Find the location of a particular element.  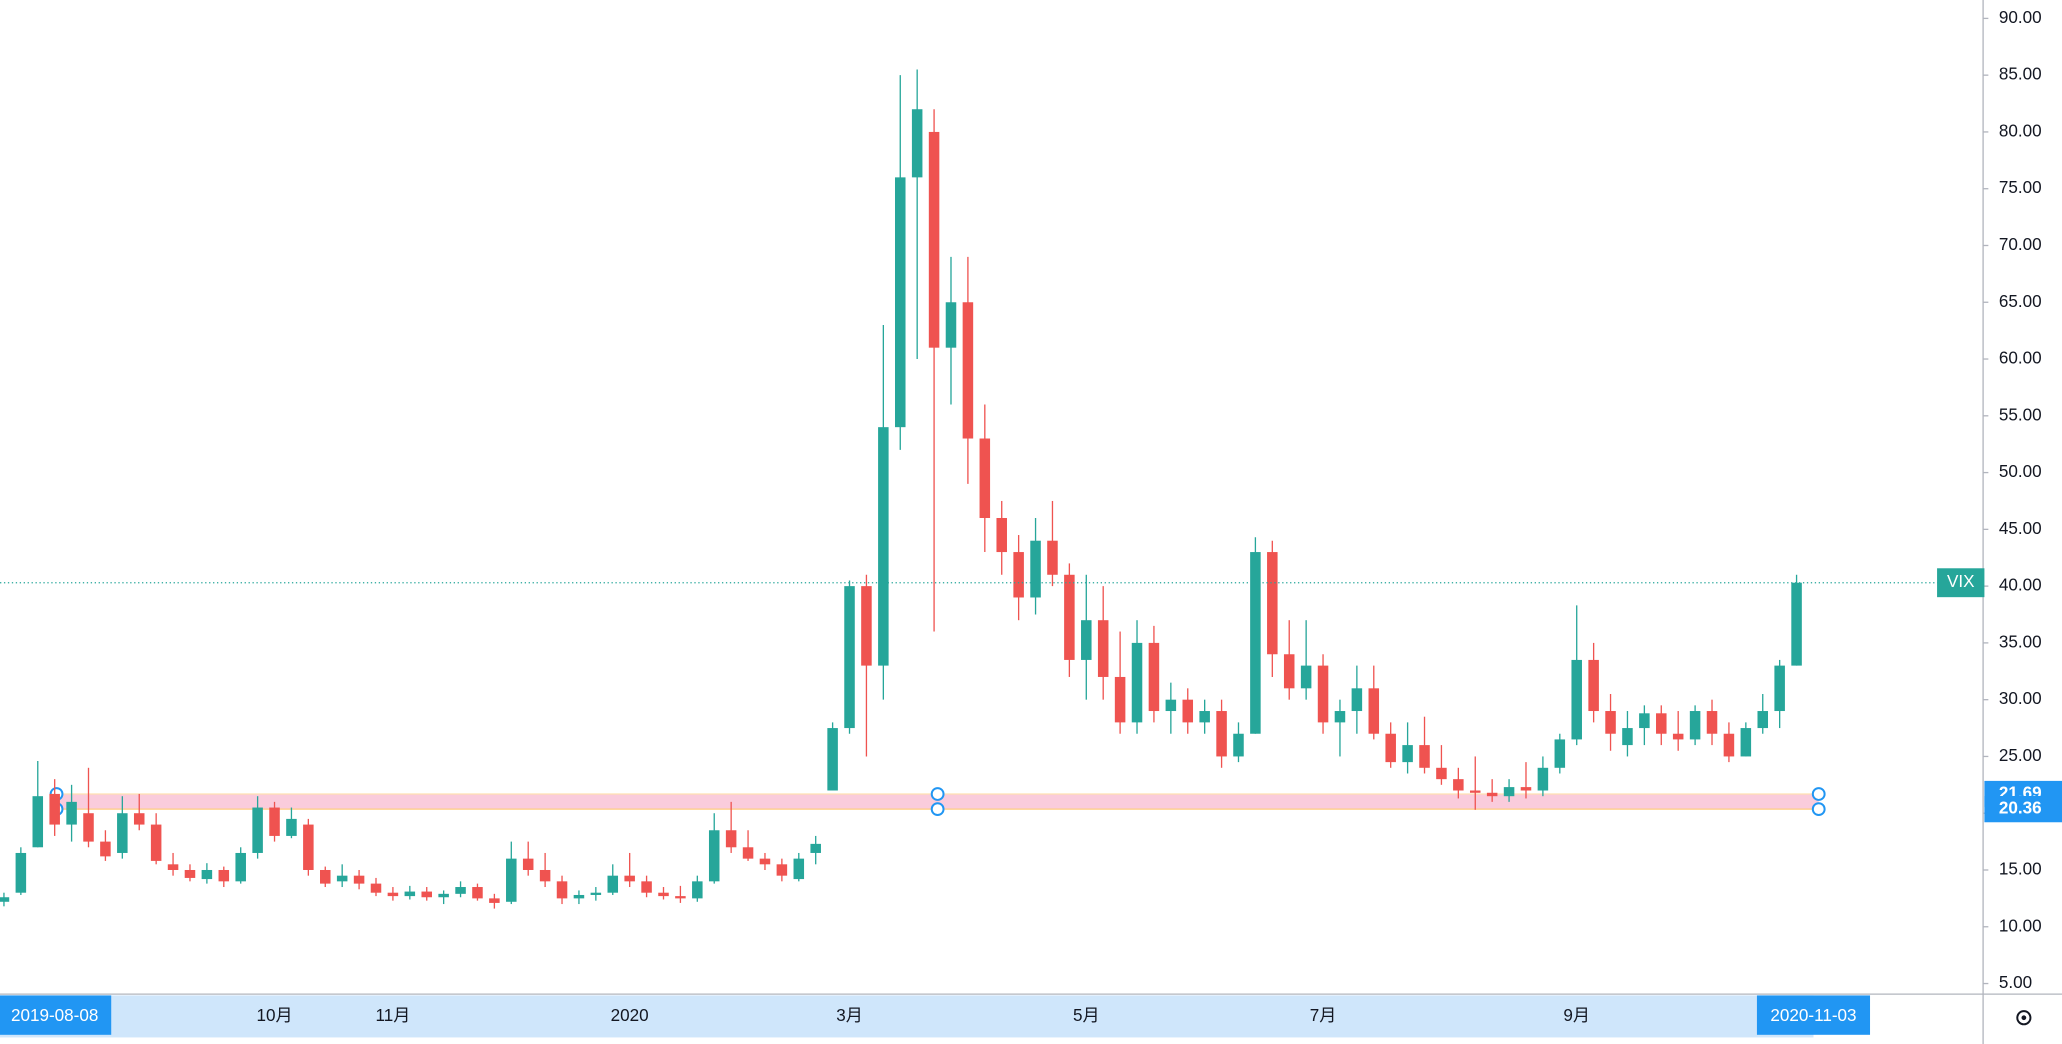

symbol-label: VIX is located at coordinates (1961, 581).